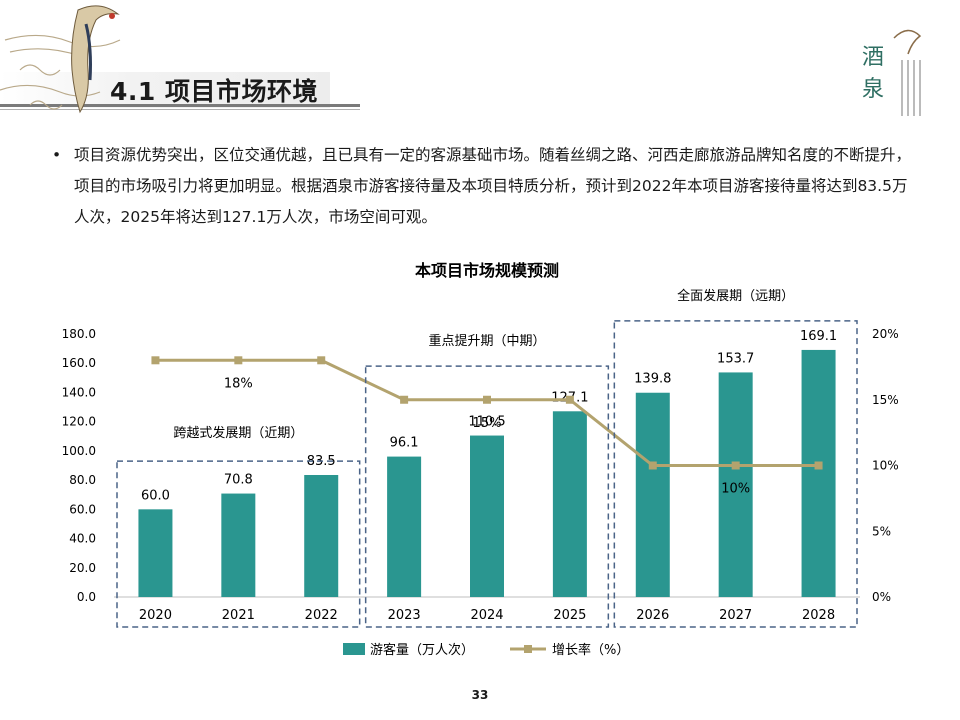  I want to click on bar-2021, so click(238, 545).